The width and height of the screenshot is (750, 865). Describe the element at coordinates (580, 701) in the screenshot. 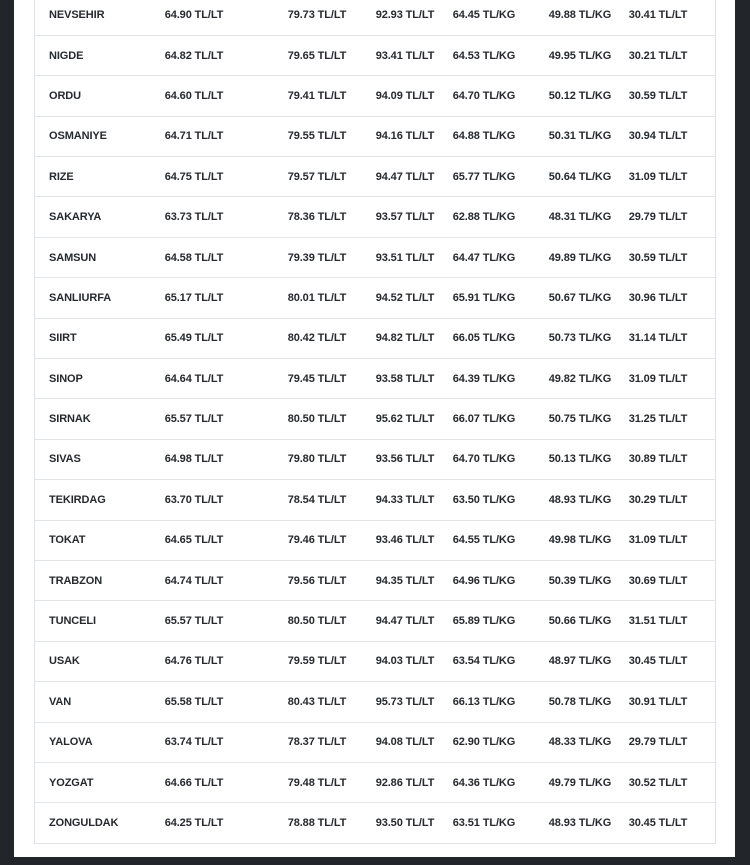

I see `price-cell: 50.78 TL/KG` at that location.